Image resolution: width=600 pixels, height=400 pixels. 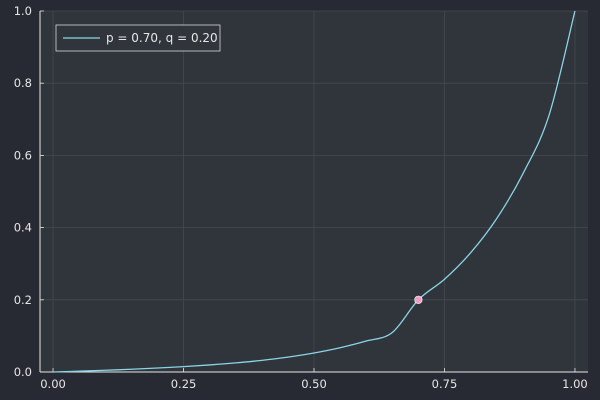 I want to click on x-tick-label: 0.75, so click(x=445, y=384).